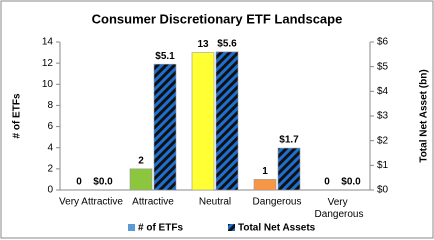 The width and height of the screenshot is (434, 240). What do you see at coordinates (17, 115) in the screenshot?
I see `y-axis-title: # of ETFs` at bounding box center [17, 115].